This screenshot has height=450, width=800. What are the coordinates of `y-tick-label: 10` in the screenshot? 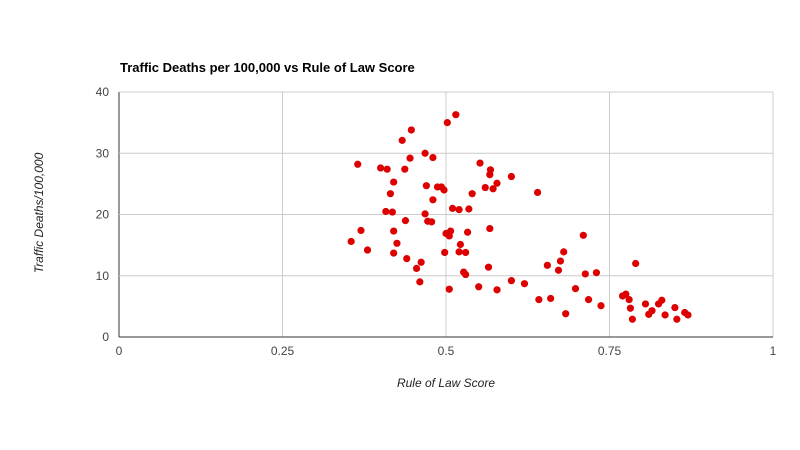 It's located at (103, 276).